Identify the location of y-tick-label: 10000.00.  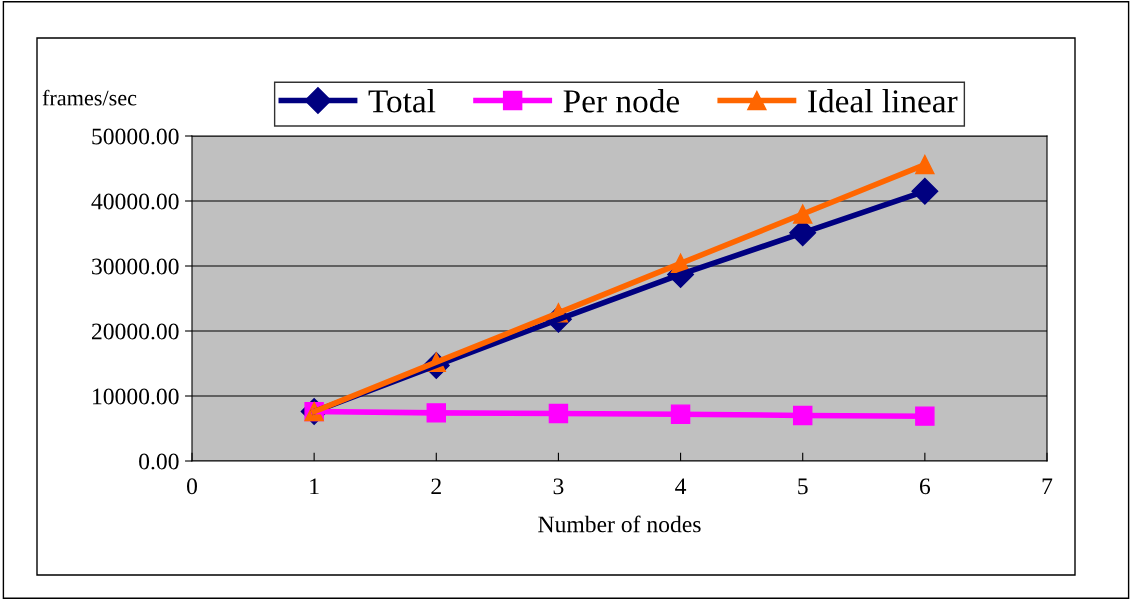
(136, 396).